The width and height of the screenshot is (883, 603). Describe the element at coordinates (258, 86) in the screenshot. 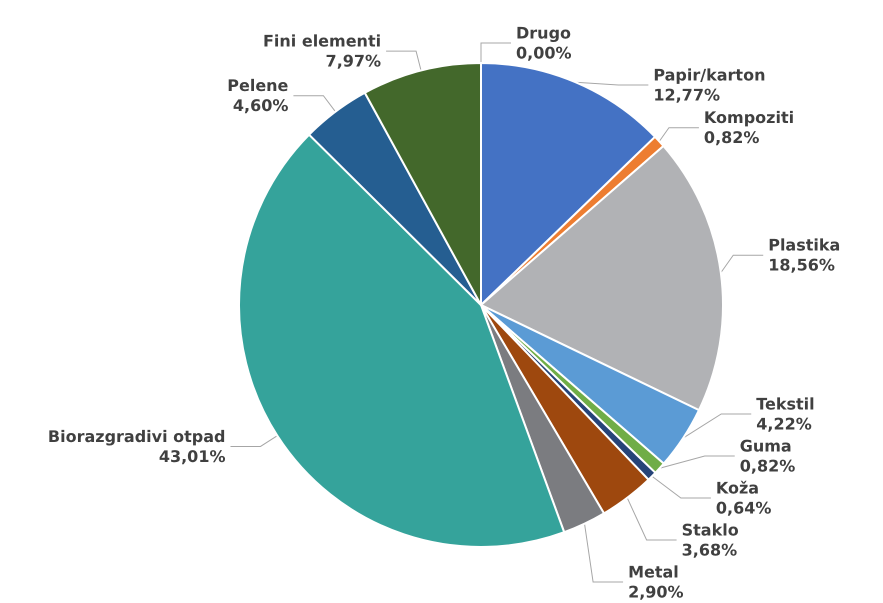

I see `slice-label: Pelene` at that location.